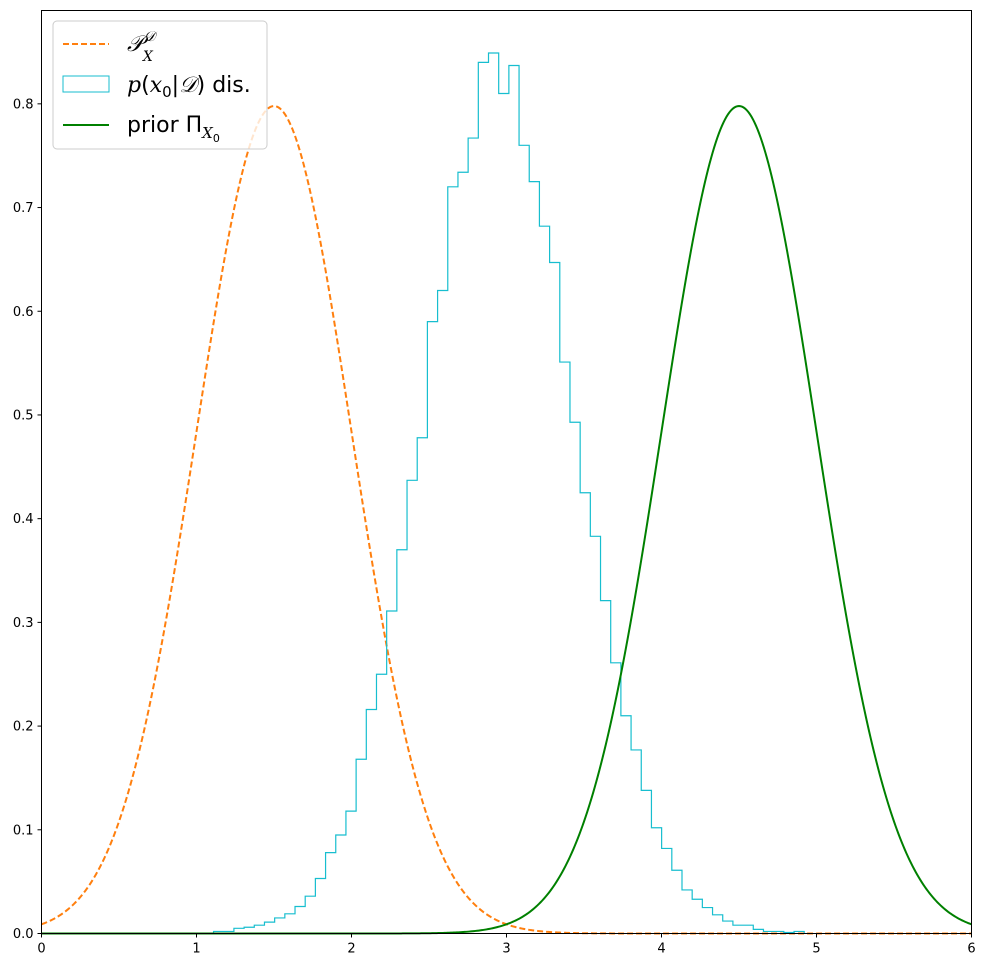  Describe the element at coordinates (23, 934) in the screenshot. I see `y-tick-label: 0.0` at that location.